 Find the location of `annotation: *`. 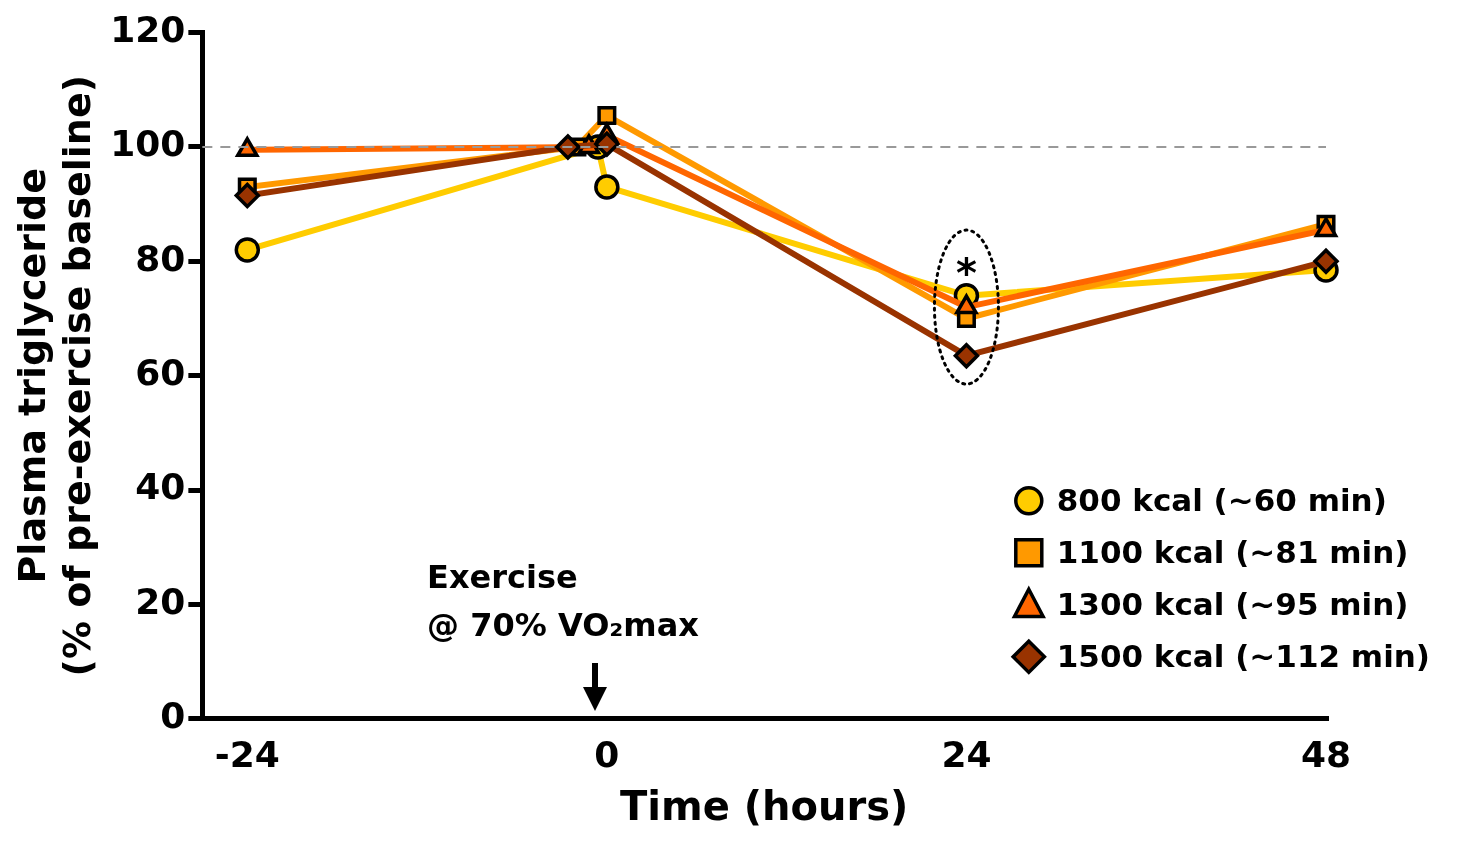

annotation: * is located at coordinates (966, 273).